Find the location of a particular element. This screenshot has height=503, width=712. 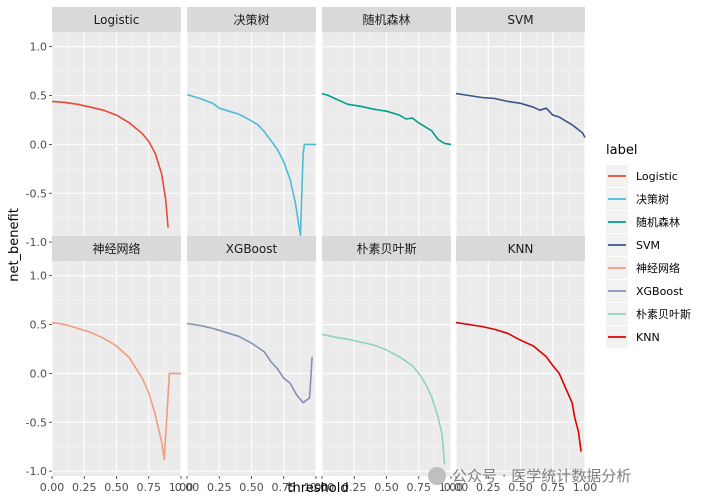

y-axis-title: net_benefit is located at coordinates (14, 245).